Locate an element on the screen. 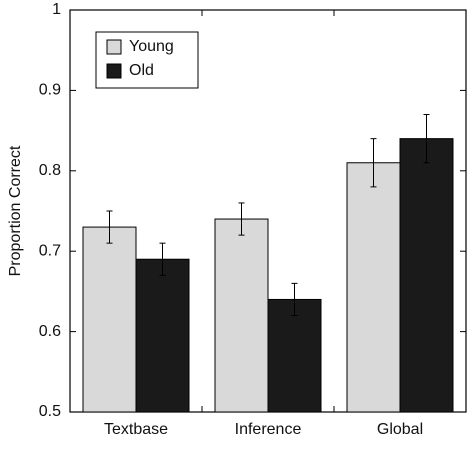 This screenshot has width=474, height=450. bar-old-inference is located at coordinates (294, 355).